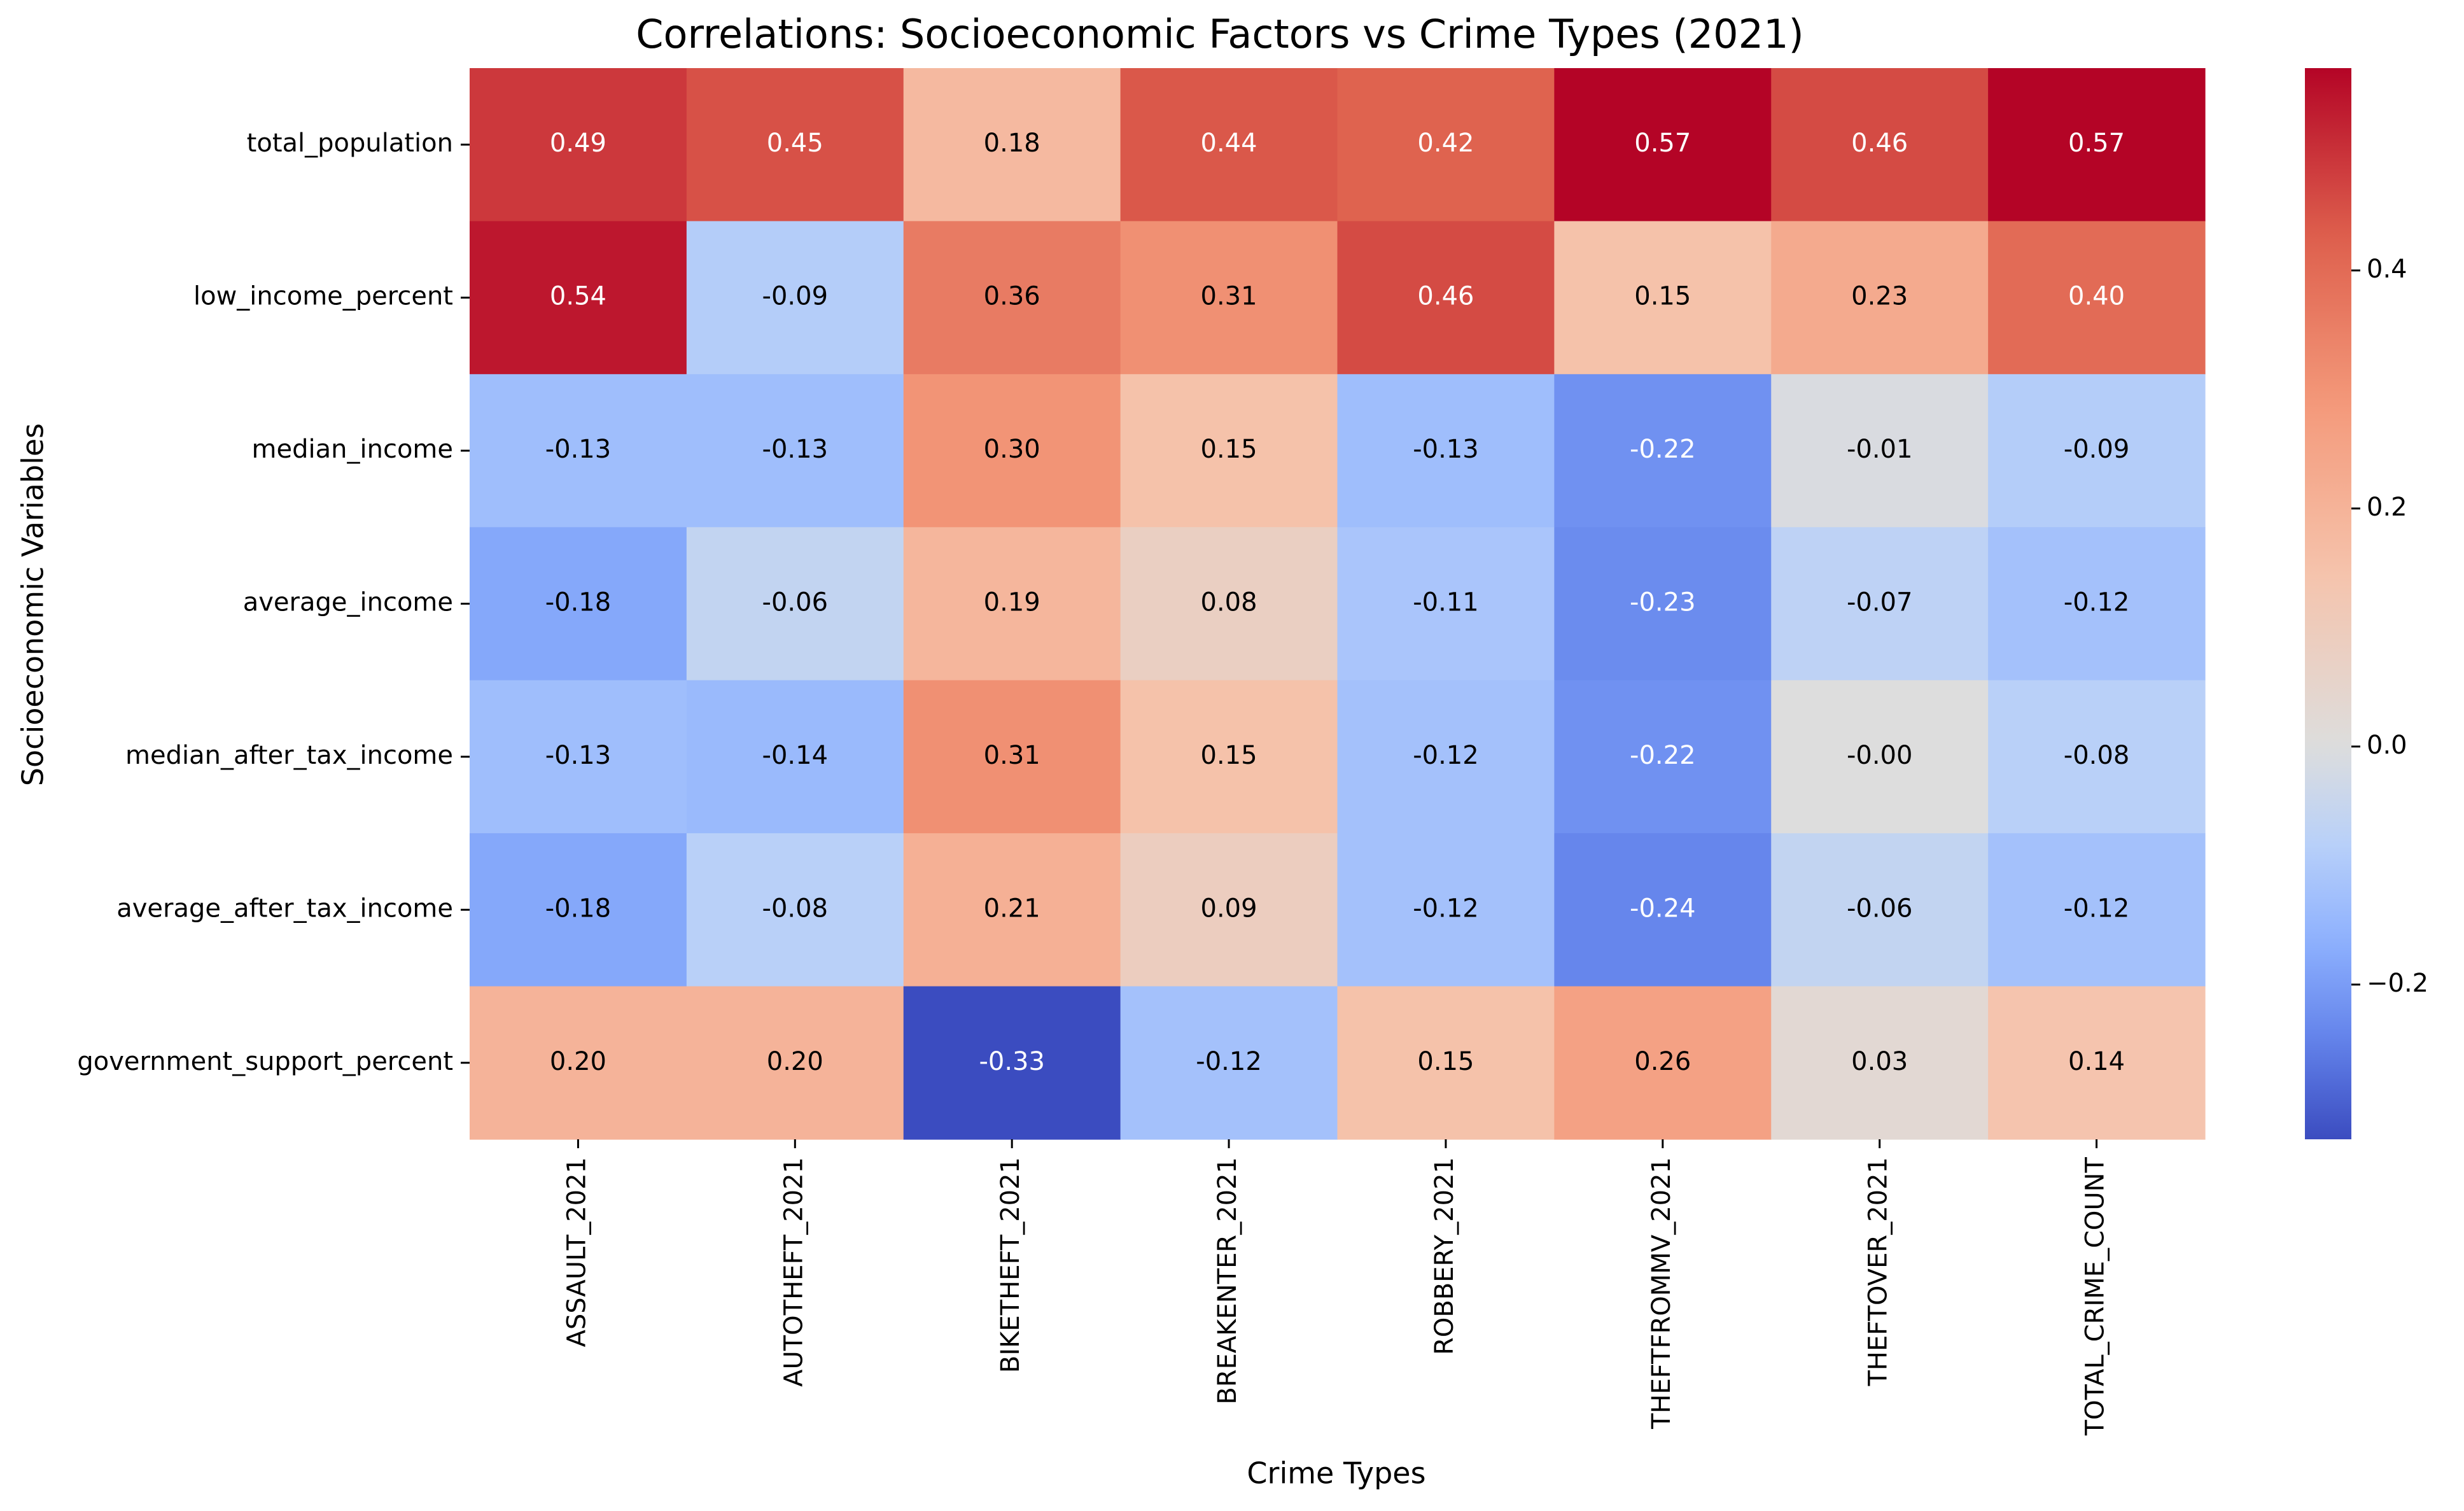  I want to click on y-tick-label: average_income, so click(348, 602).